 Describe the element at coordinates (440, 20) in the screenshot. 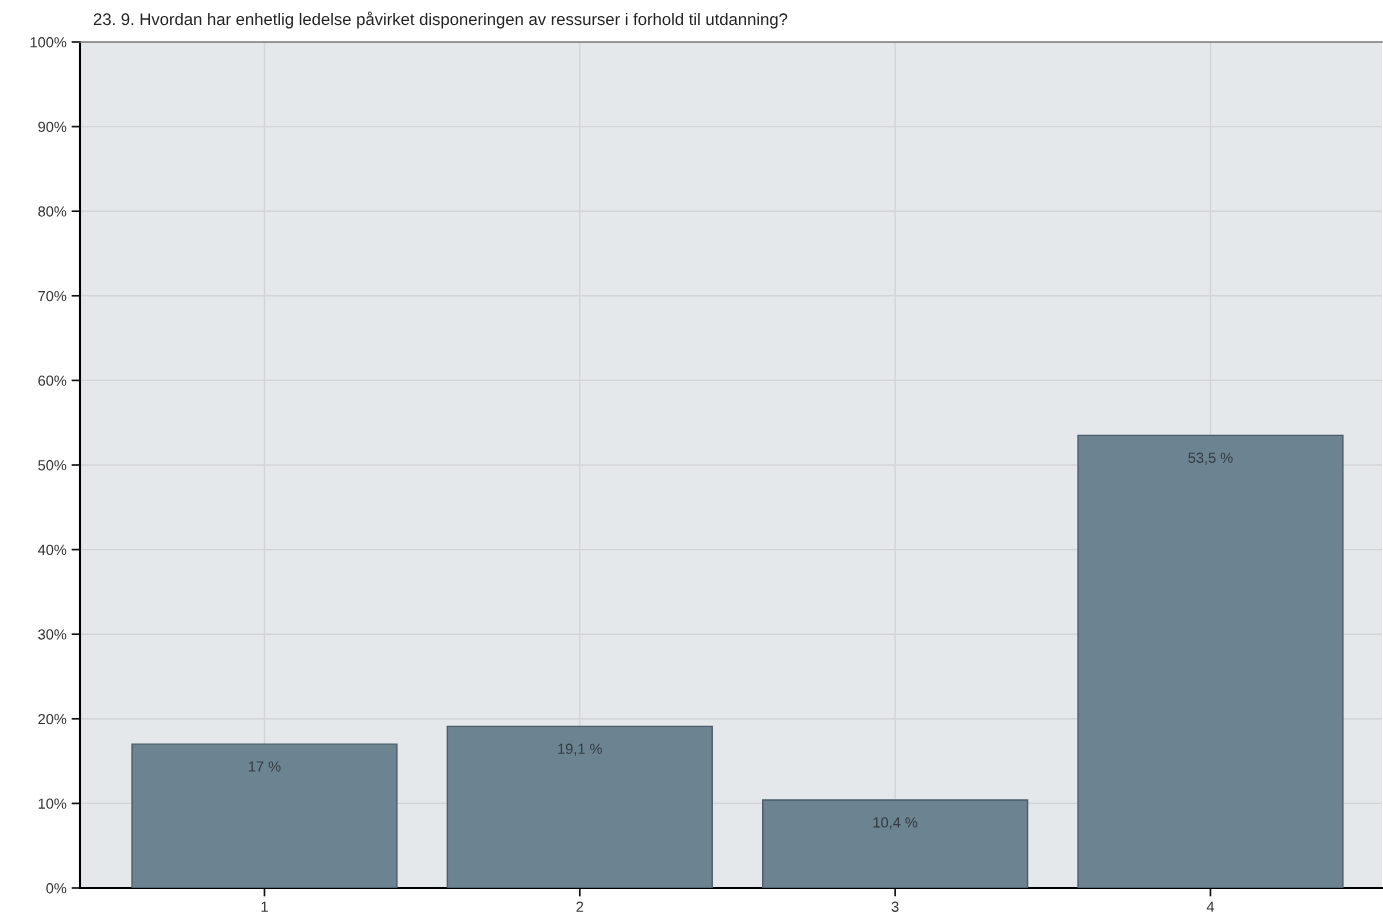

I see `chart-title: 23. 9. Hvordan har enhetlig ledelse påvirket disponeringen av ressurser i forhold til utdanning?` at that location.